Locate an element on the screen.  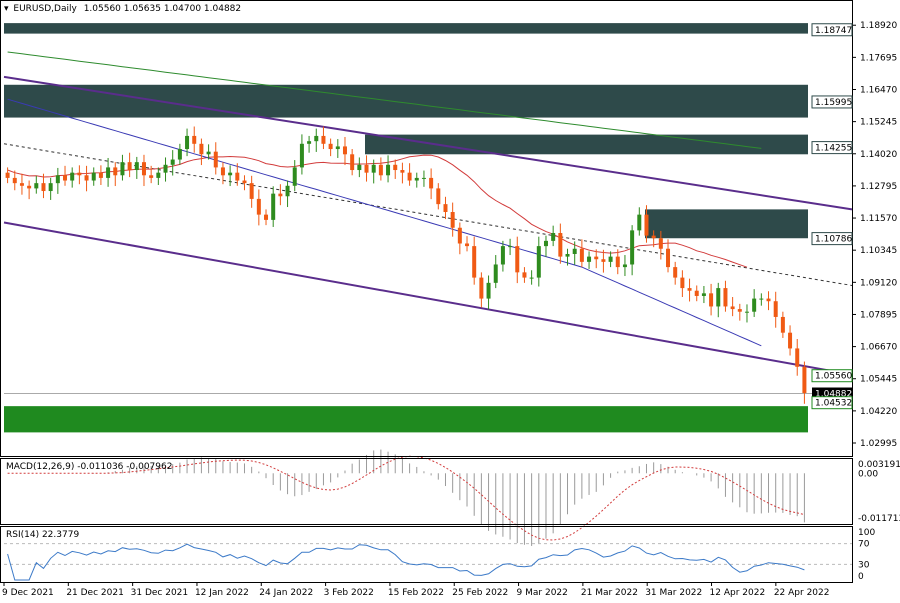
price-tick-label: 1.12795 is located at coordinates (878, 187).